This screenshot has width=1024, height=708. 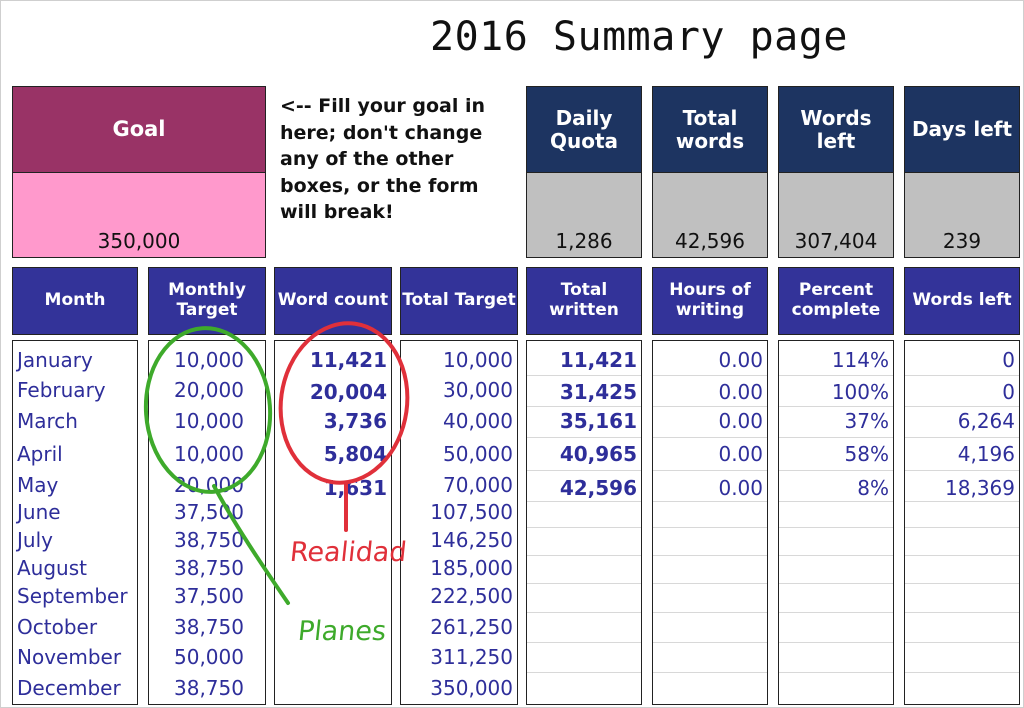 I want to click on total-target-cell: 311,250, so click(x=471, y=657).